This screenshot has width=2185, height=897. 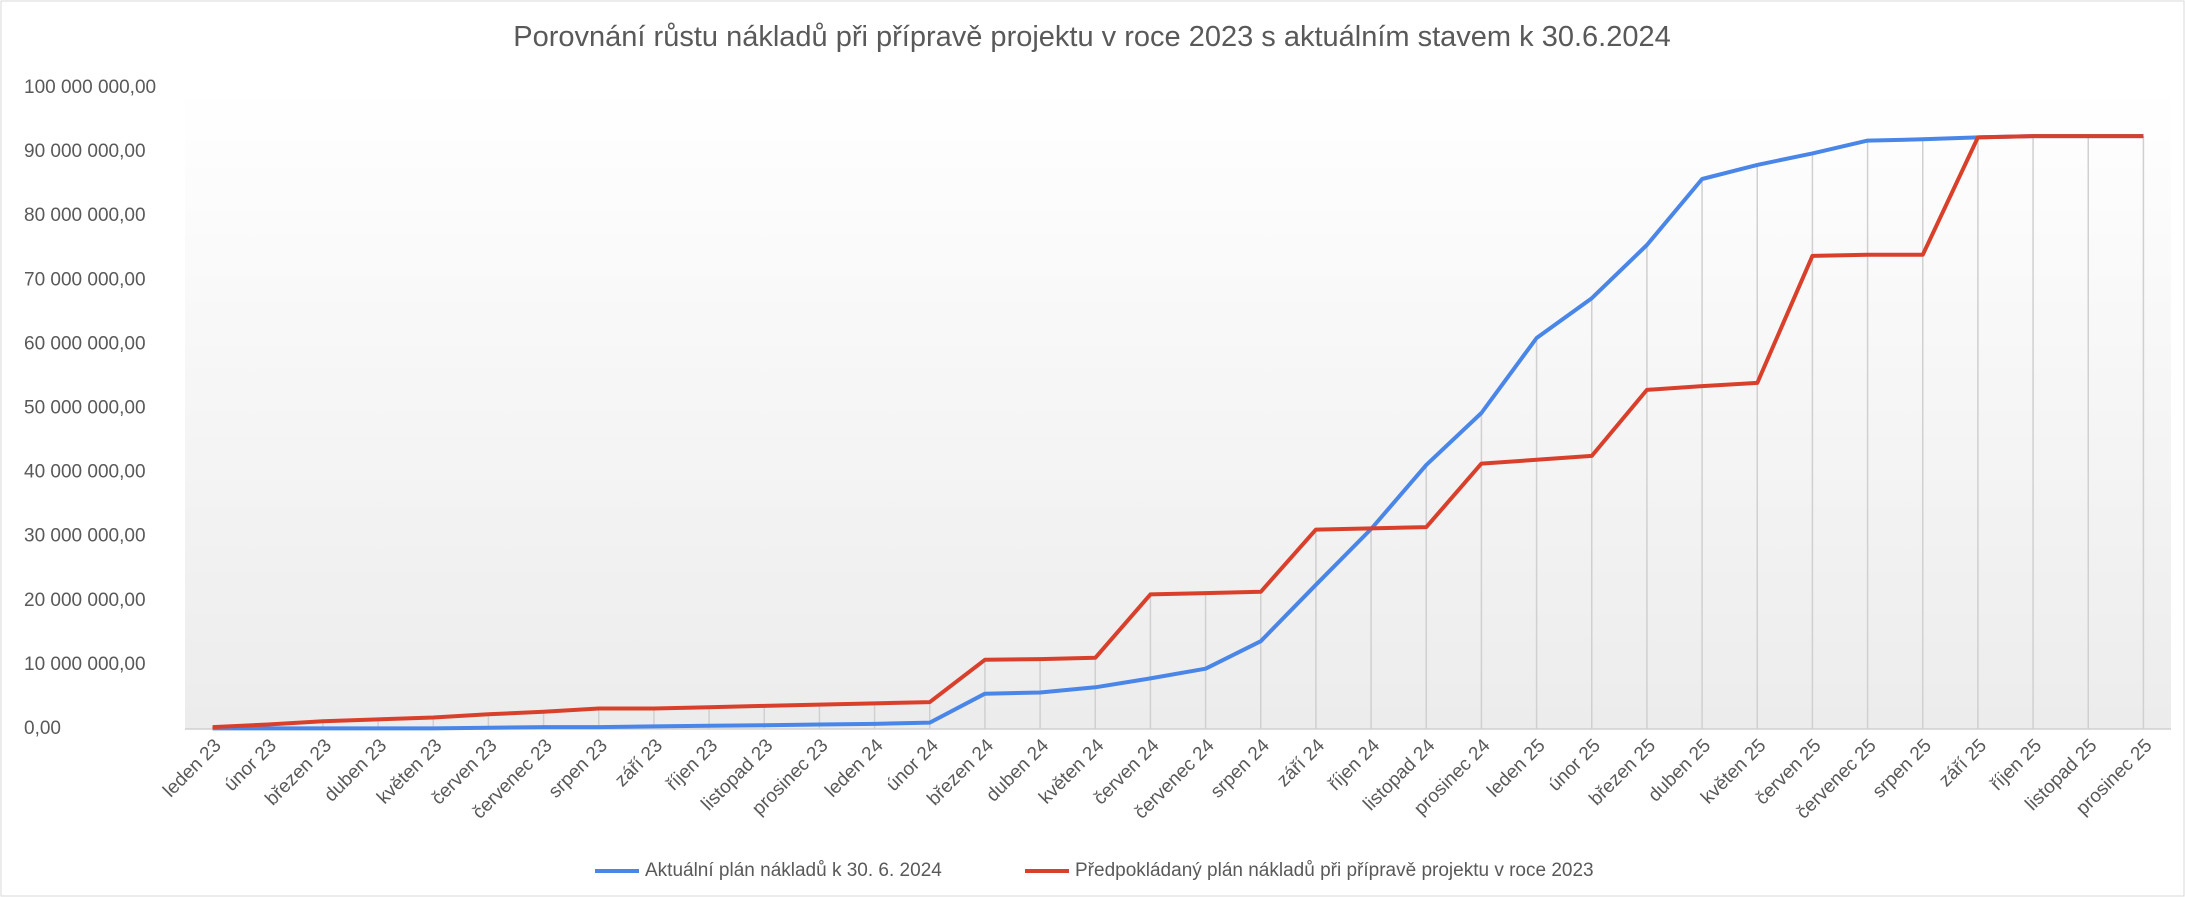 I want to click on y-tick-label: 40 000 000,00, so click(x=85, y=472).